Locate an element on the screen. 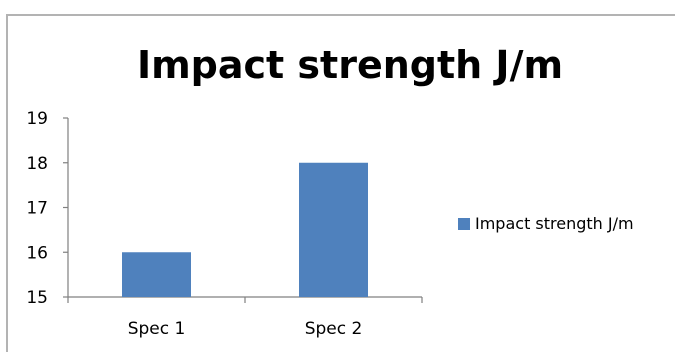 The height and width of the screenshot is (352, 675). legend-label: Impact strength J/m is located at coordinates (554, 223).